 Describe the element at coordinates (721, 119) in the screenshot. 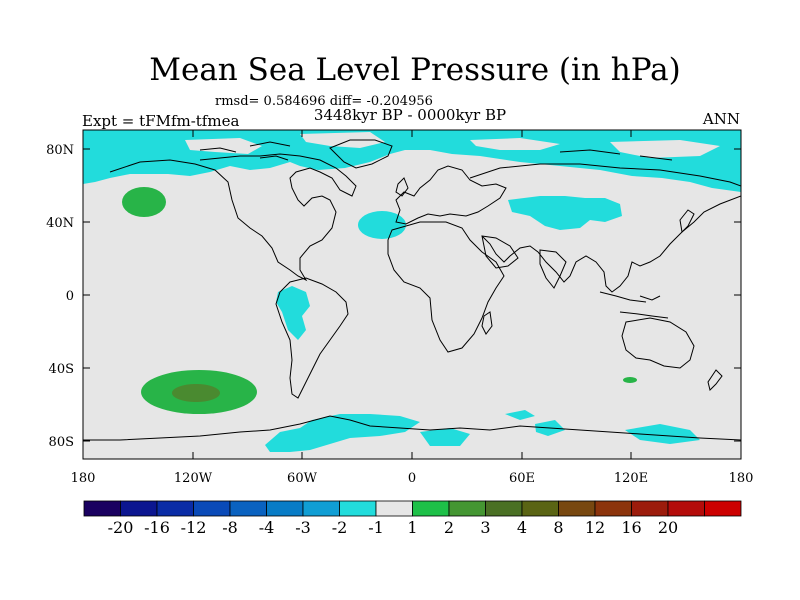

I see `season-label: ANN` at that location.